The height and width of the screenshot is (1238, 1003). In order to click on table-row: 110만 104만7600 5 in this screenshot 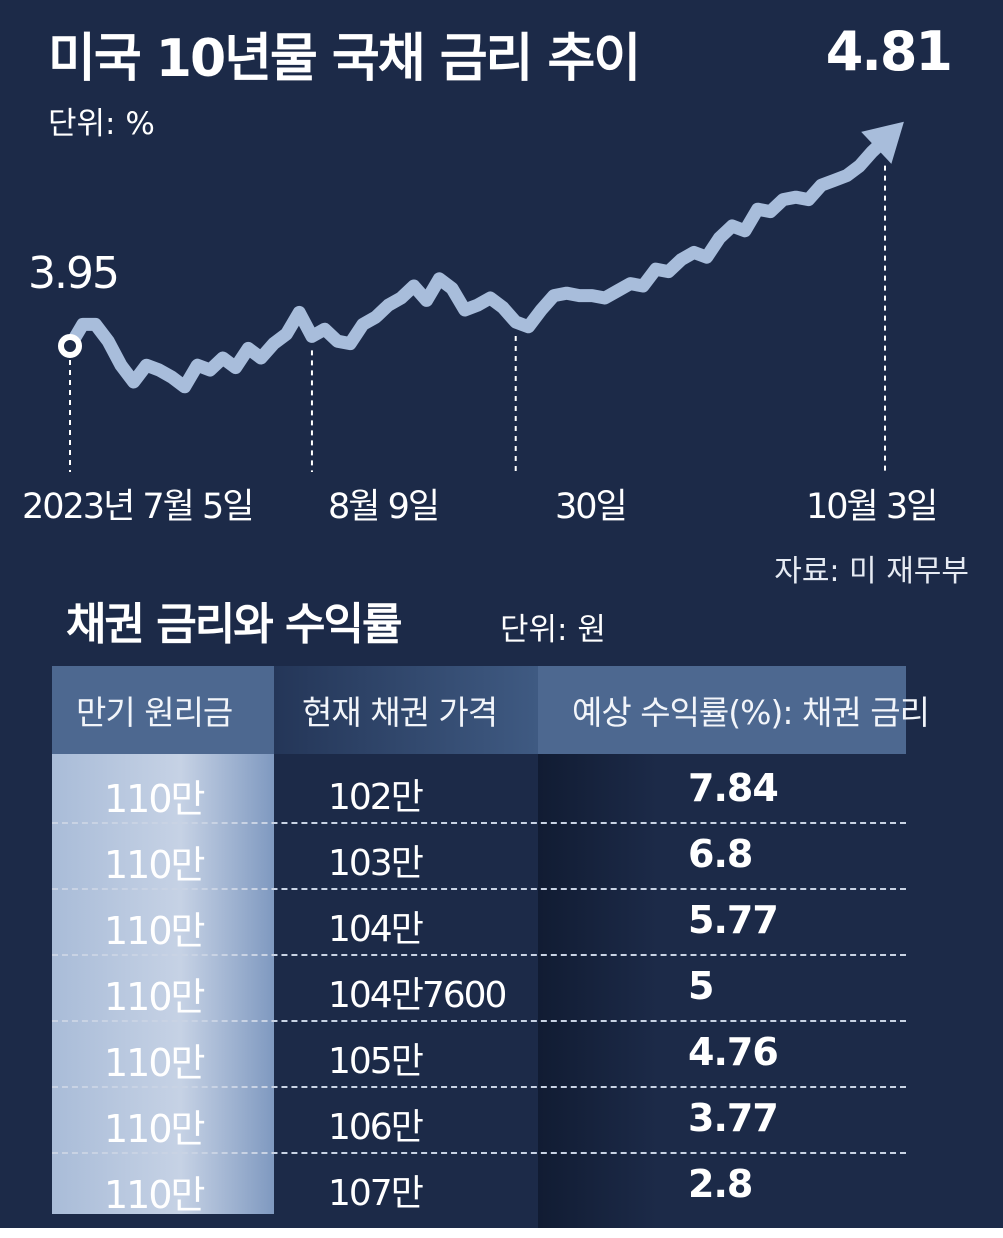, I will do `click(479, 989)`.